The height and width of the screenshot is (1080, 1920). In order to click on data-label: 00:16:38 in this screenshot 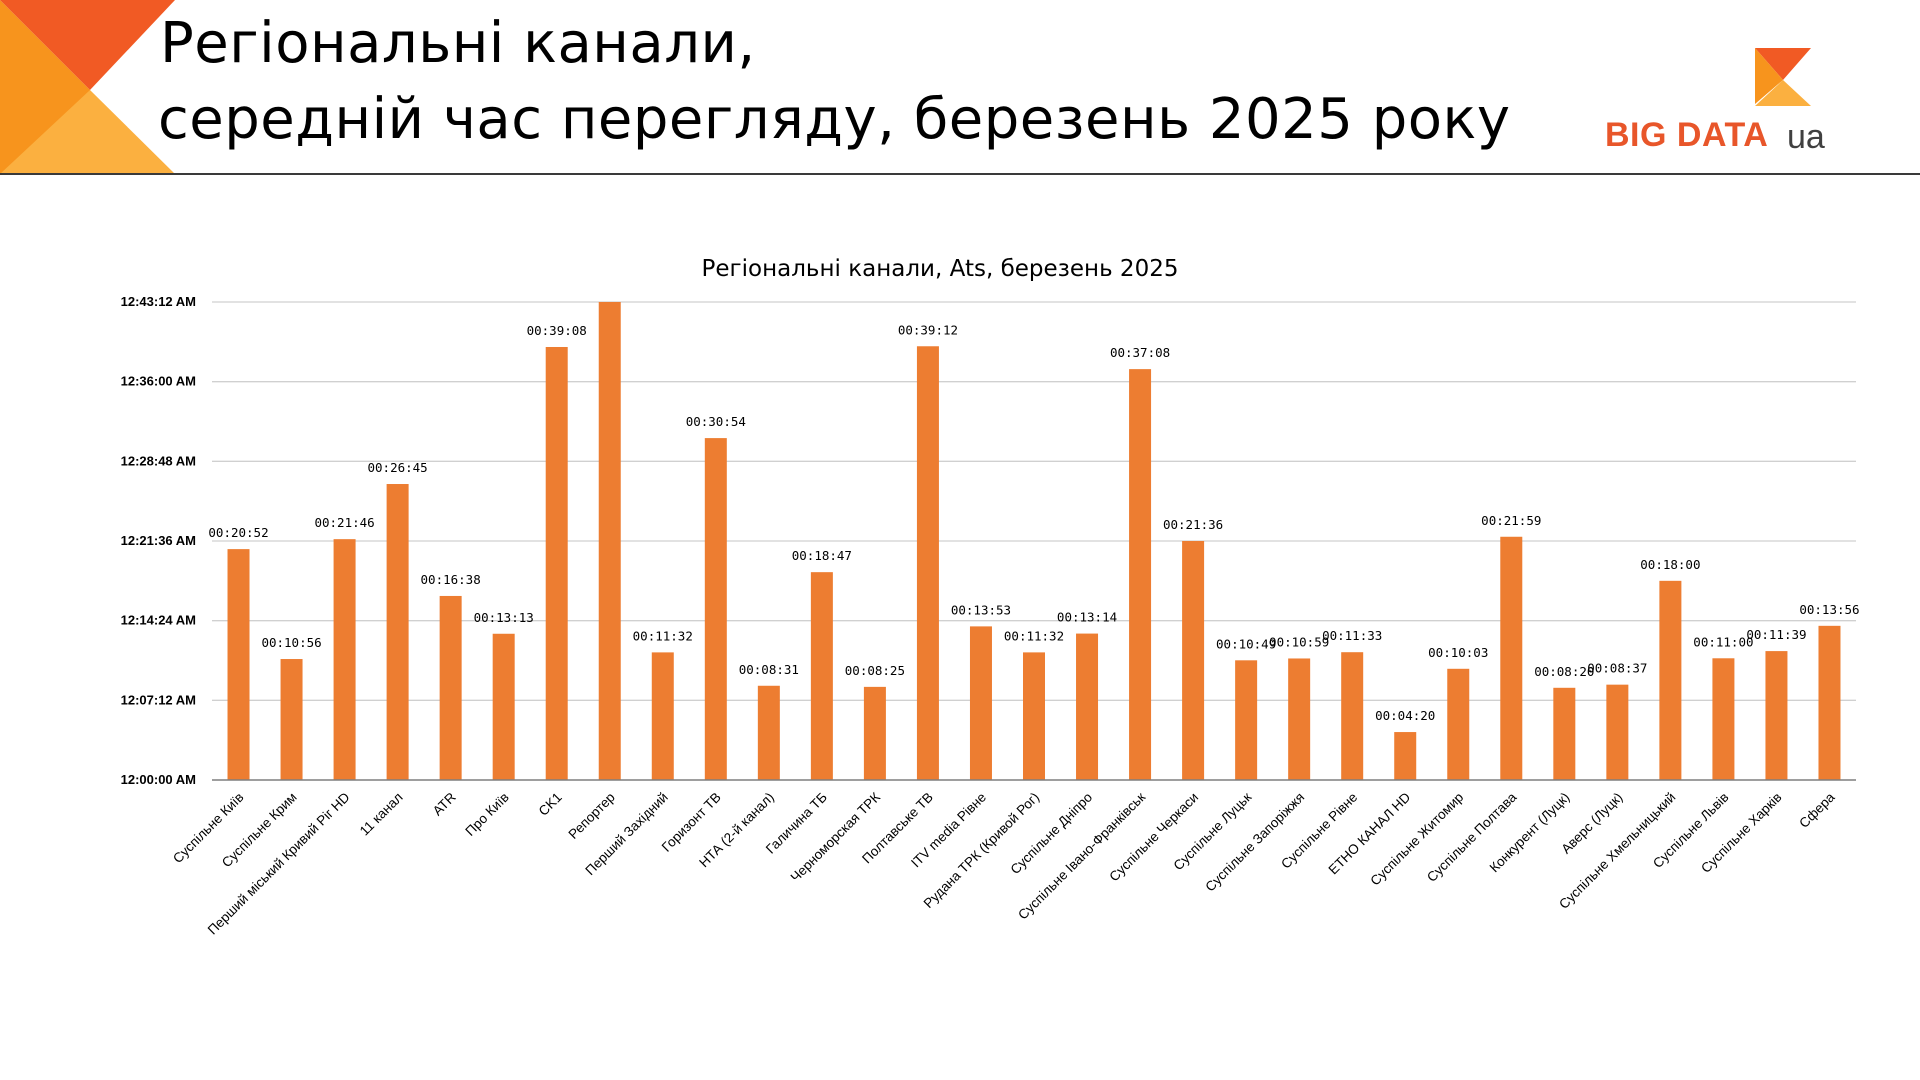, I will do `click(451, 579)`.